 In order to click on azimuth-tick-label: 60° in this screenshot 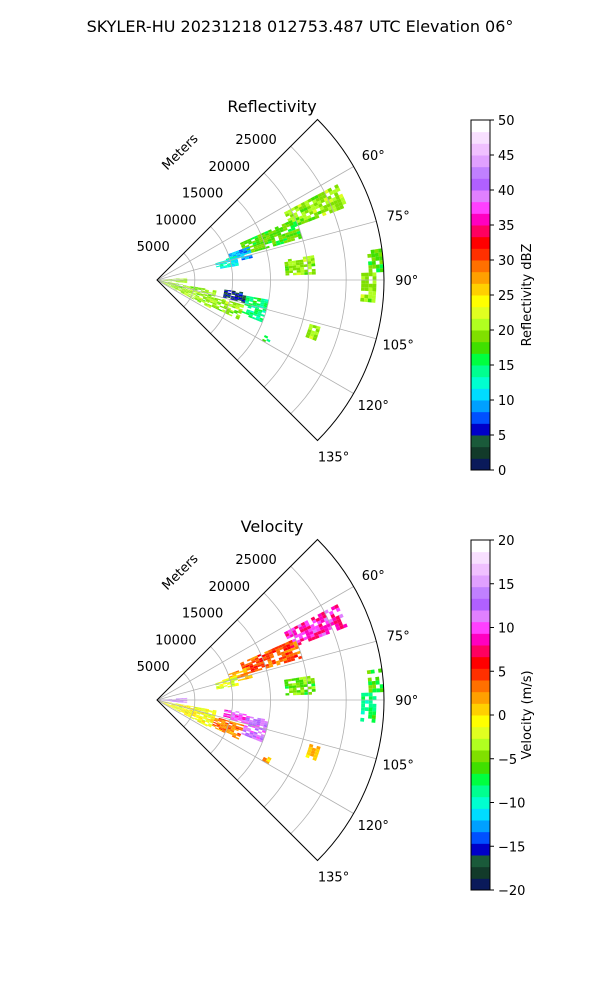, I will do `click(373, 156)`.